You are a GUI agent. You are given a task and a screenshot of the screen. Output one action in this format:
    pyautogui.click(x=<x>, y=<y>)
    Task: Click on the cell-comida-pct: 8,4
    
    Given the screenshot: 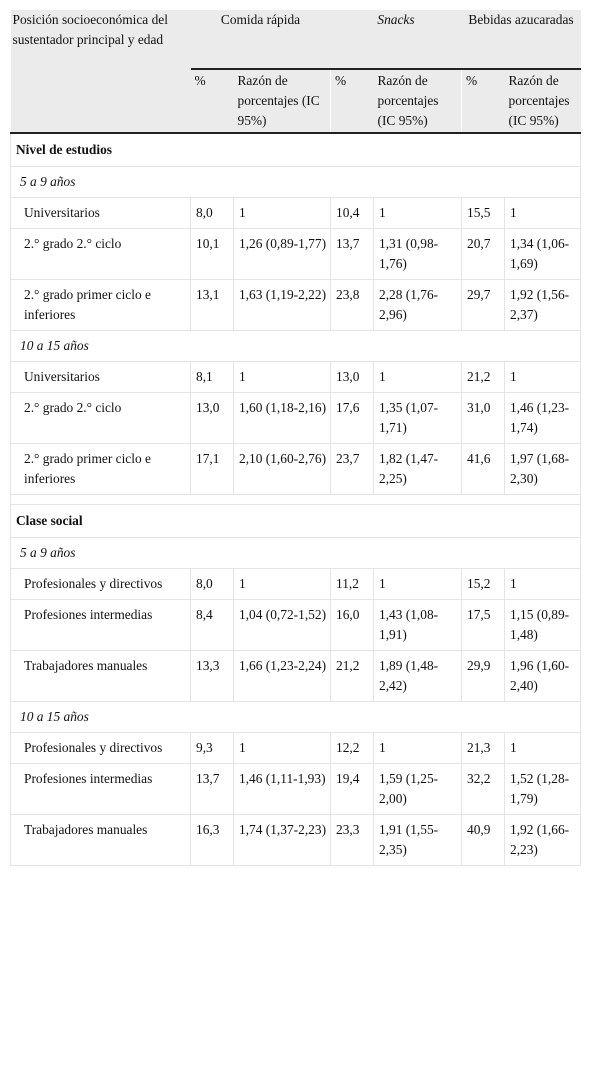 What is the action you would take?
    pyautogui.click(x=212, y=625)
    